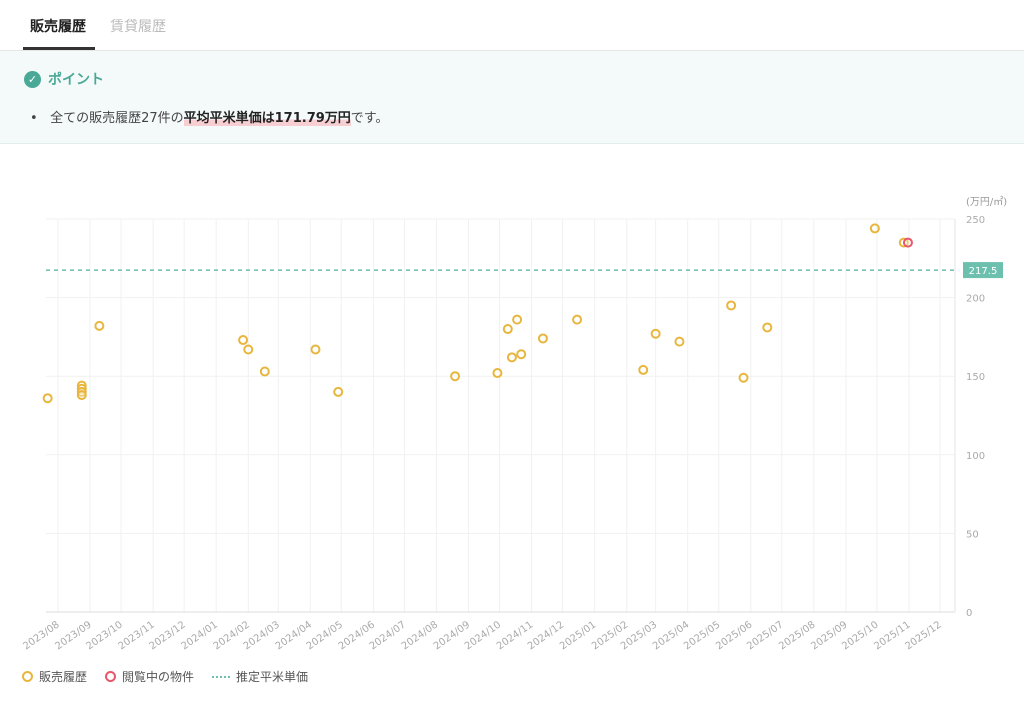 This screenshot has height=714, width=1024. What do you see at coordinates (512, 97) in the screenshot?
I see `point-panel: ✓ ポイント • 全ての販売履歴27件の平均平米単価は171.79万円です。` at bounding box center [512, 97].